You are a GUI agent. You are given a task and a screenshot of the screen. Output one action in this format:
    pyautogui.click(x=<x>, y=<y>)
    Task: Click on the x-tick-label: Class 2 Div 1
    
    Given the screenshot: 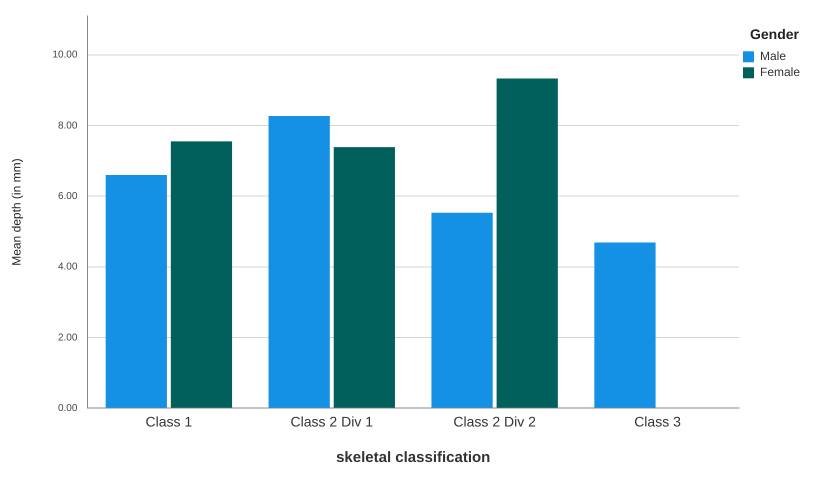 What is the action you would take?
    pyautogui.click(x=332, y=421)
    